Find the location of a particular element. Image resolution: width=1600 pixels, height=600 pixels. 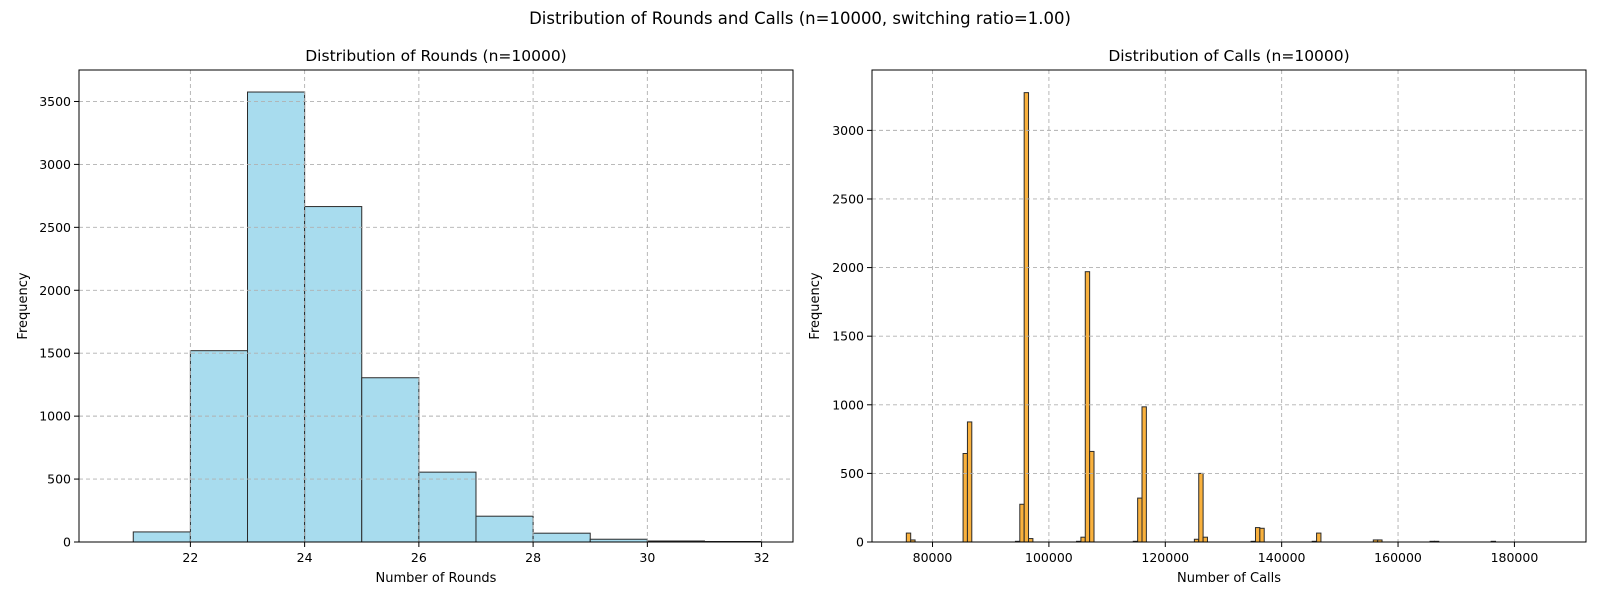

rounds-y-tick-label: 2500 is located at coordinates (55, 227).